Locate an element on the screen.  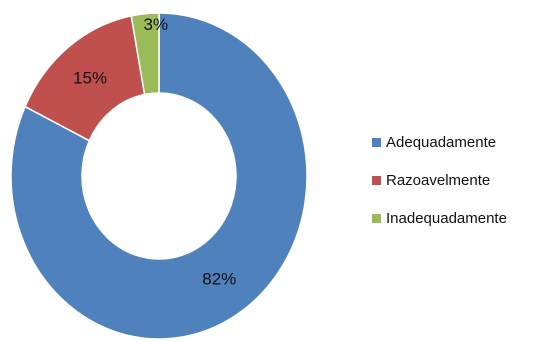
legend-item-razoavelmente: Razoavelmente is located at coordinates (439, 180).